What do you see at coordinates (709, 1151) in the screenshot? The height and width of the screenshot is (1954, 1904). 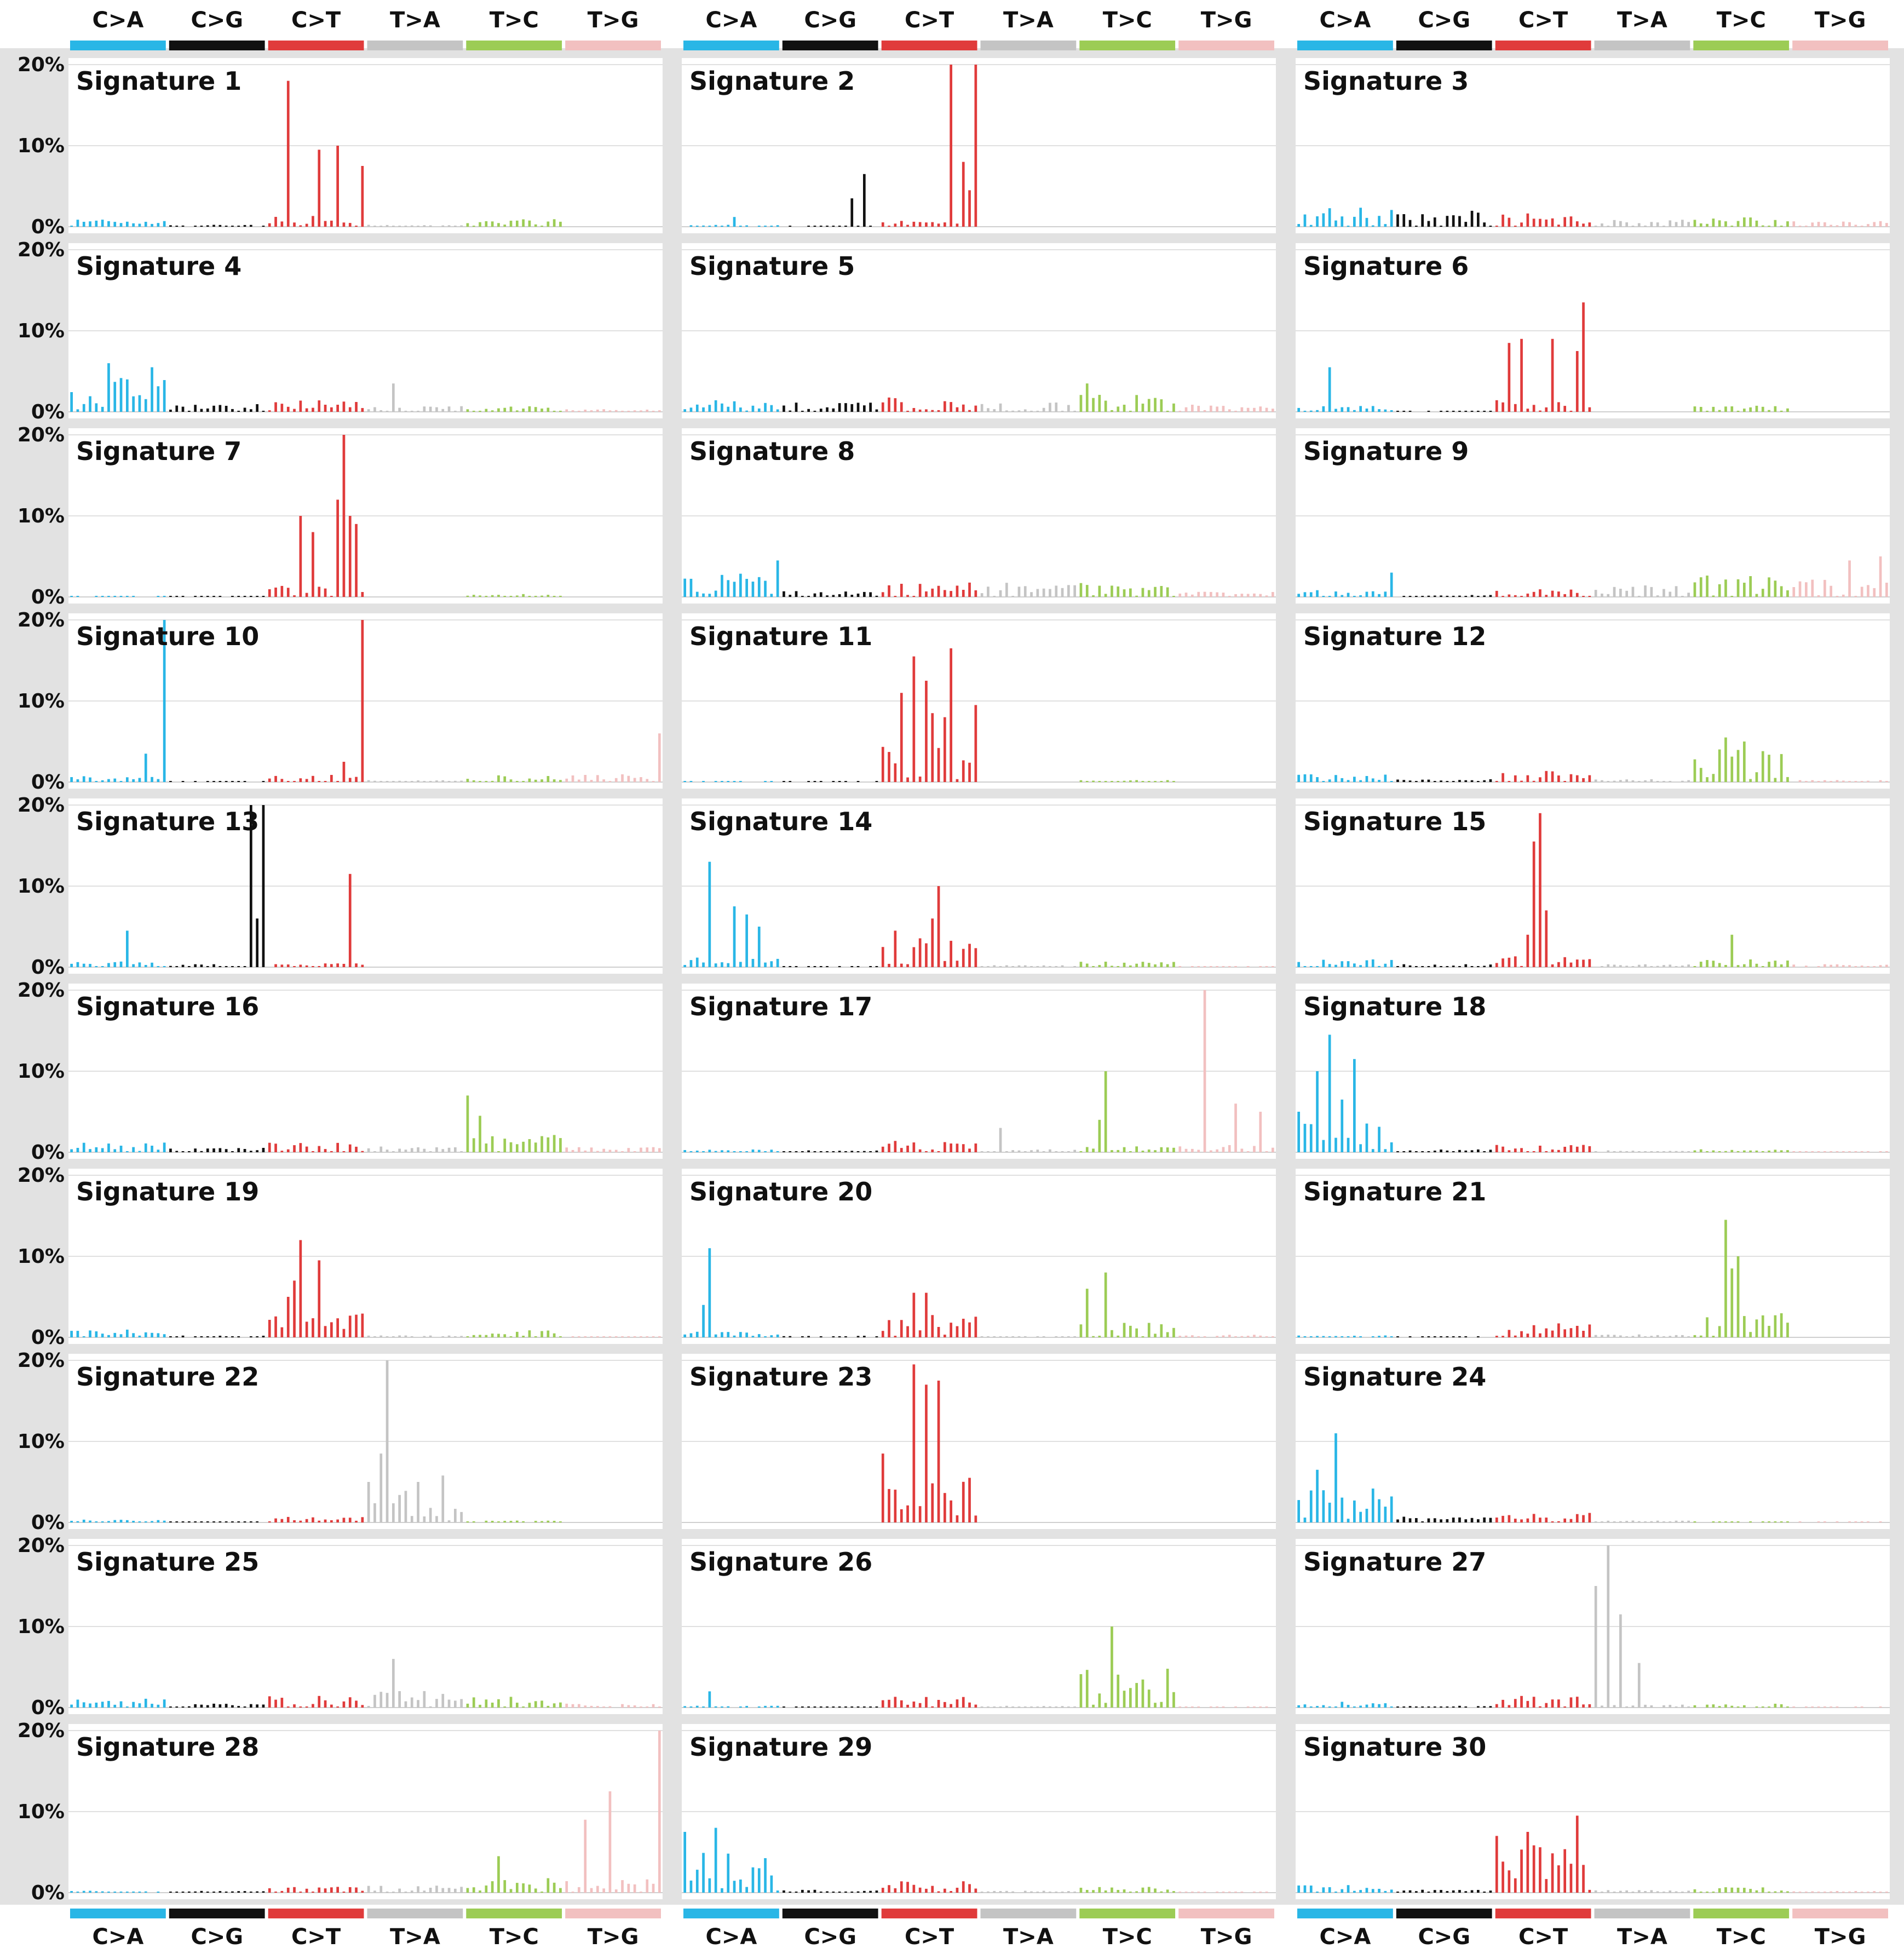 I see `signature-17-bar-C>A` at bounding box center [709, 1151].